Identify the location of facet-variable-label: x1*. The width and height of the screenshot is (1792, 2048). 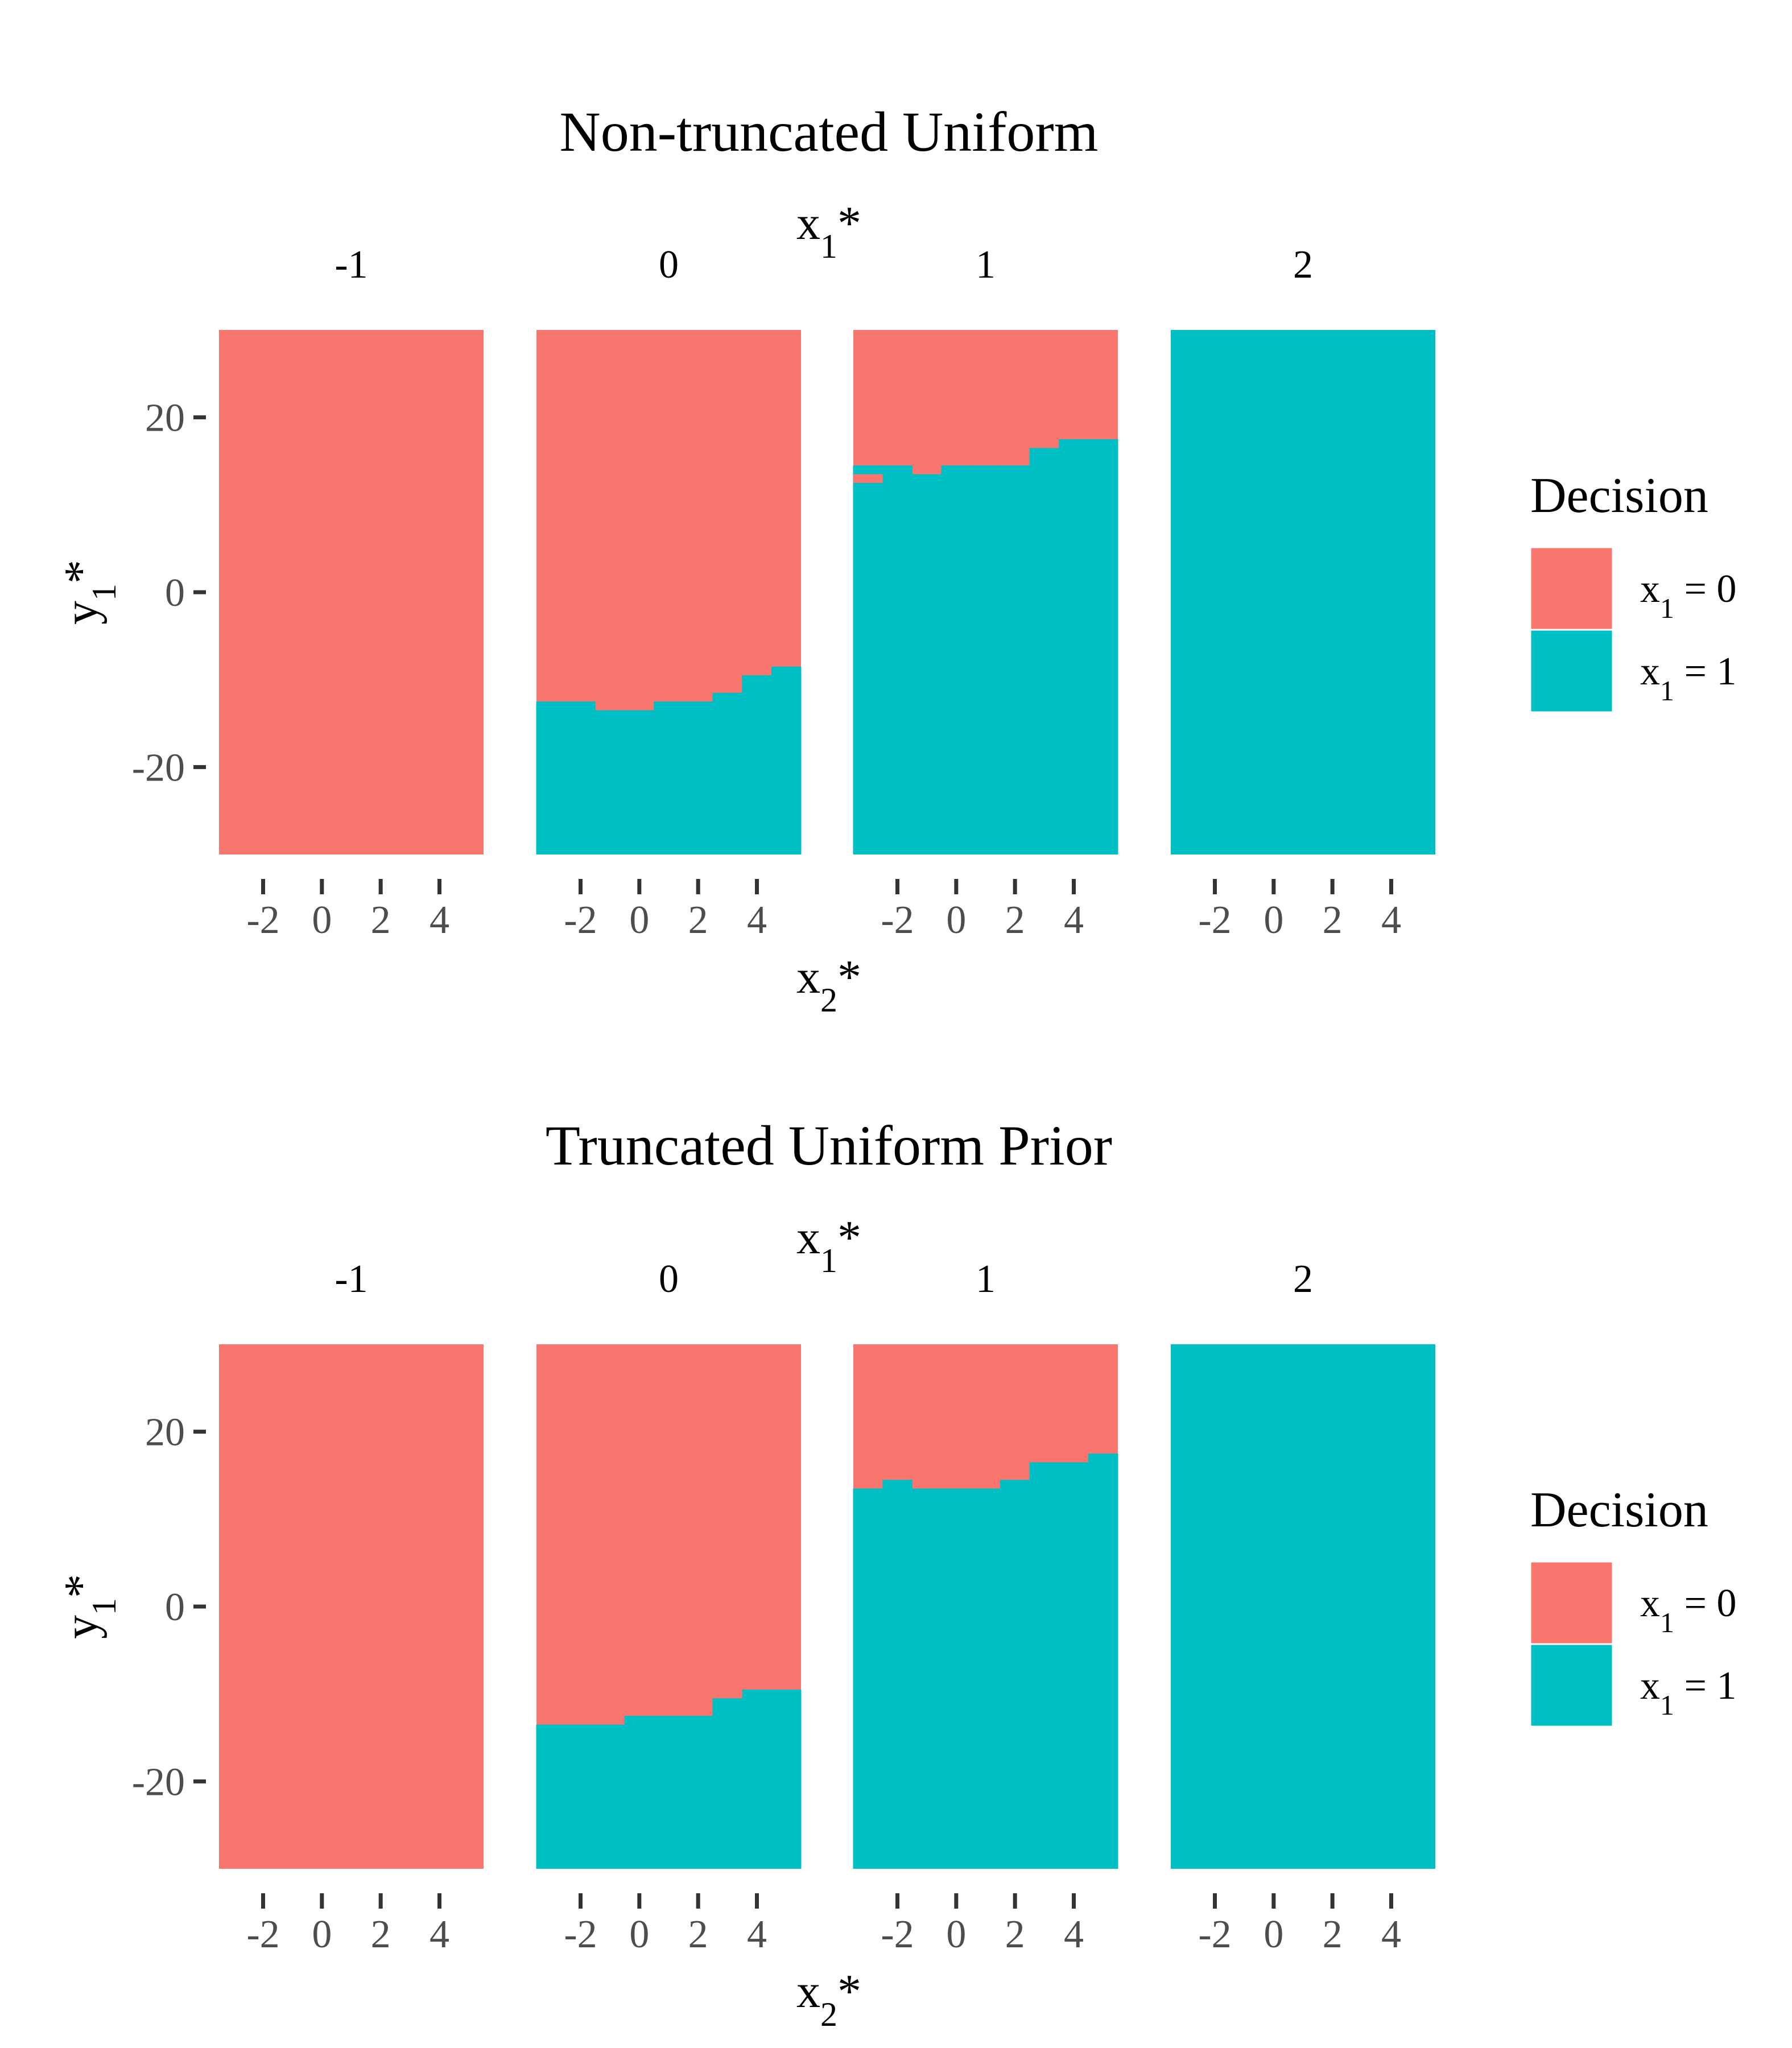
(828, 1245).